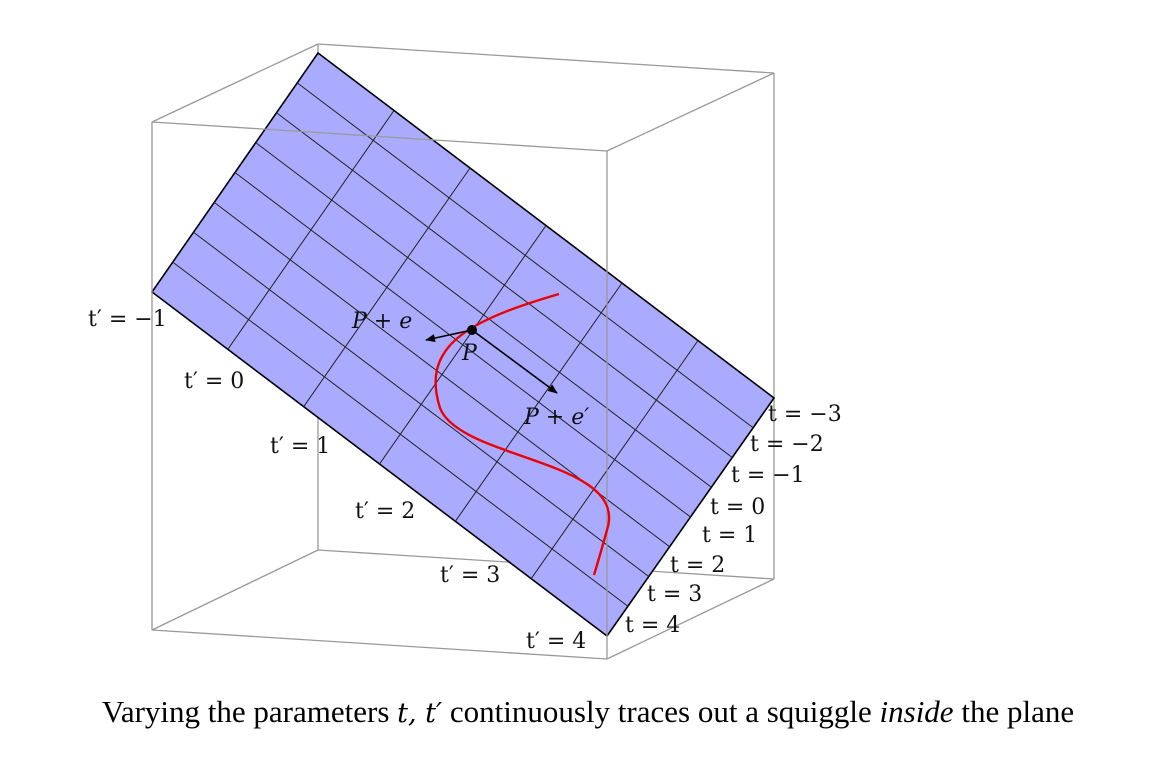 The height and width of the screenshot is (774, 1176). I want to click on t-label: t = 2, so click(697, 565).